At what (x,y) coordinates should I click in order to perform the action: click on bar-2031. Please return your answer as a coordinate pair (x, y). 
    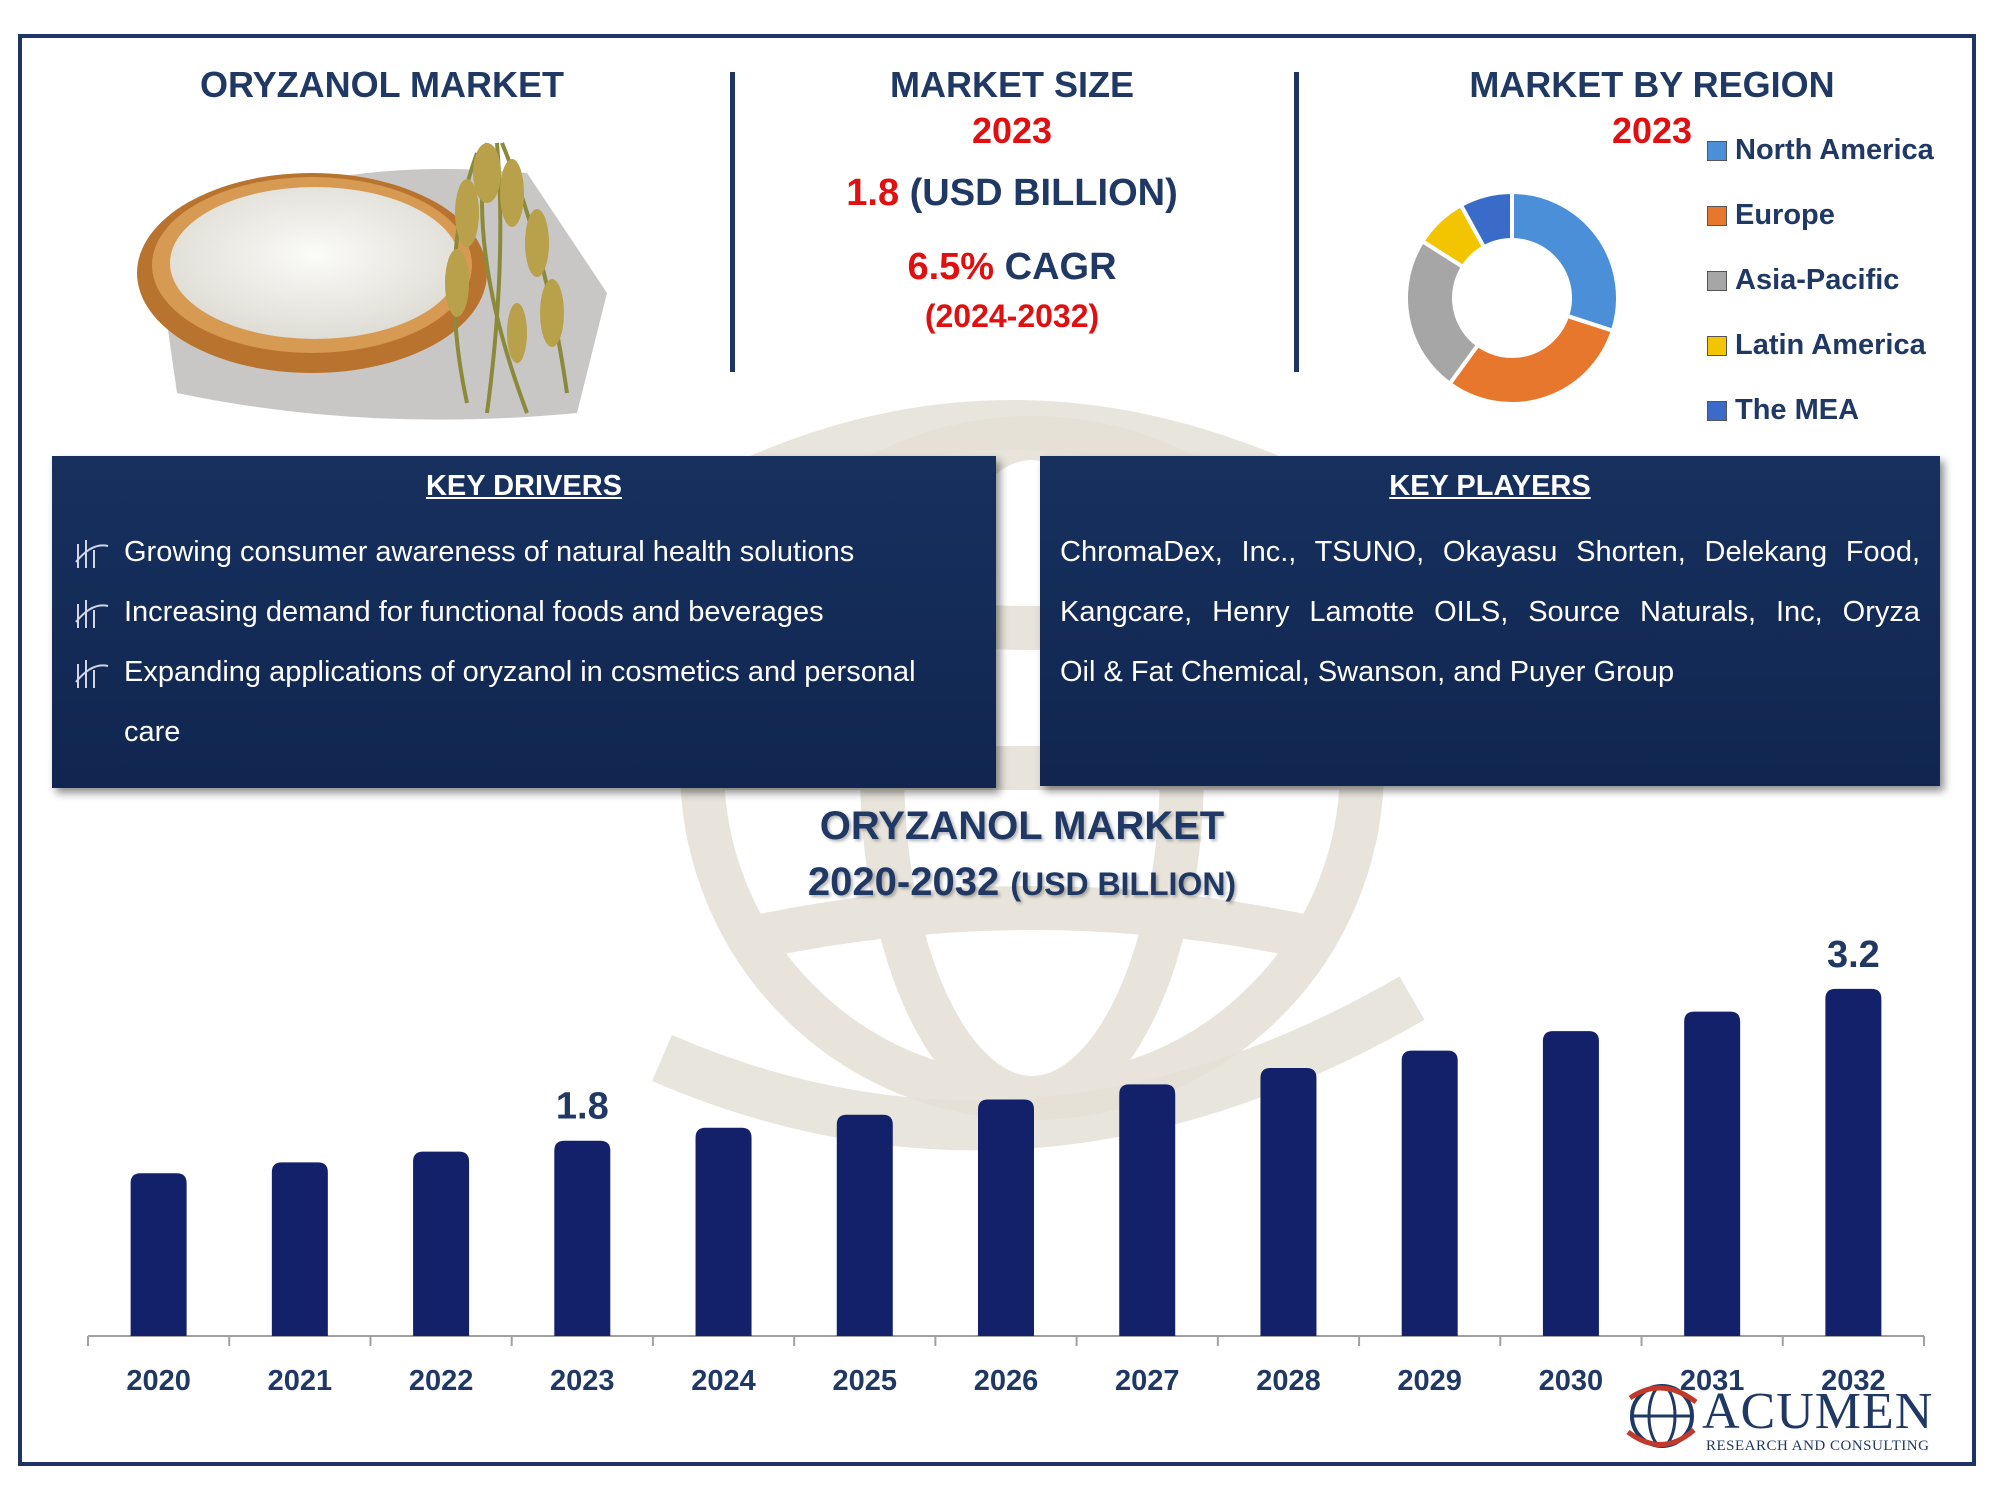
    Looking at the image, I should click on (1712, 1173).